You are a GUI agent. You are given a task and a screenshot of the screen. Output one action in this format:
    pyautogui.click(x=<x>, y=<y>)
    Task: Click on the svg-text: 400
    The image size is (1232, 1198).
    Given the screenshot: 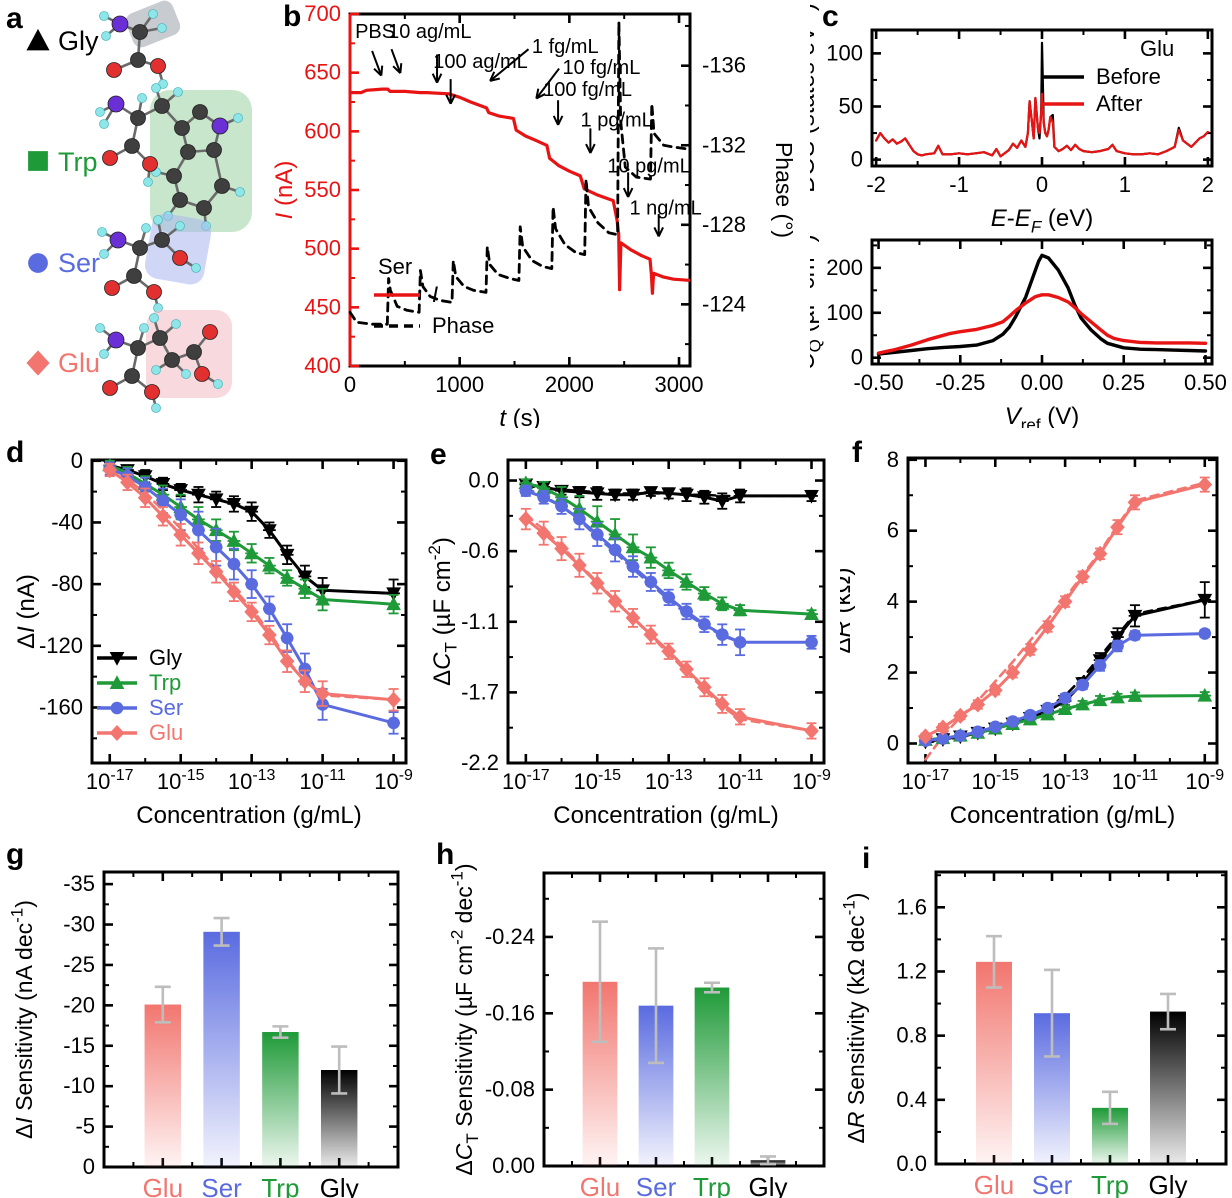 What is the action you would take?
    pyautogui.click(x=322, y=365)
    